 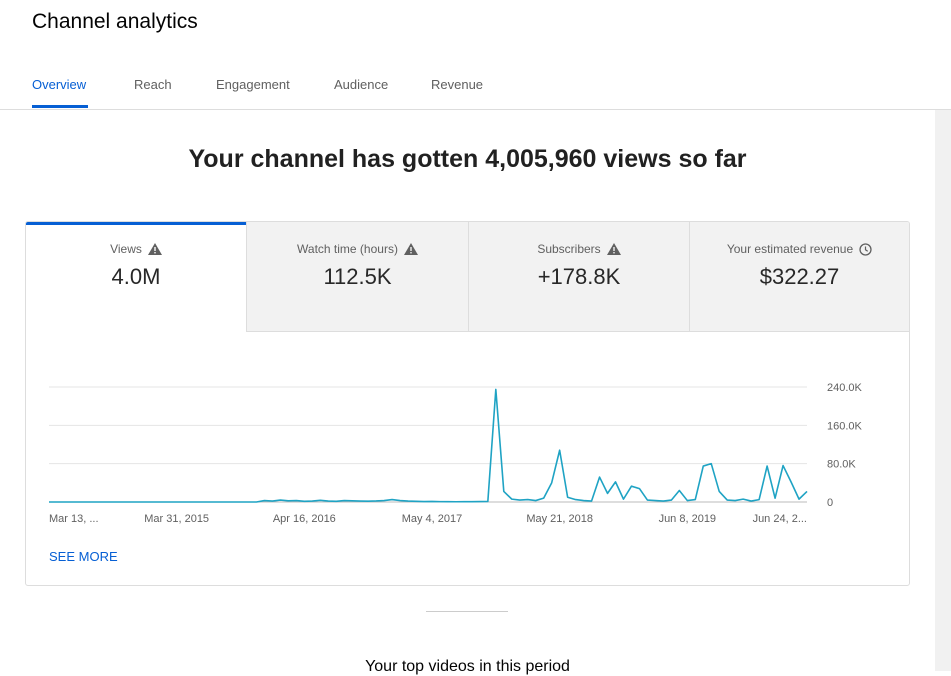 I want to click on metric-value: 112.5K, so click(x=357, y=276).